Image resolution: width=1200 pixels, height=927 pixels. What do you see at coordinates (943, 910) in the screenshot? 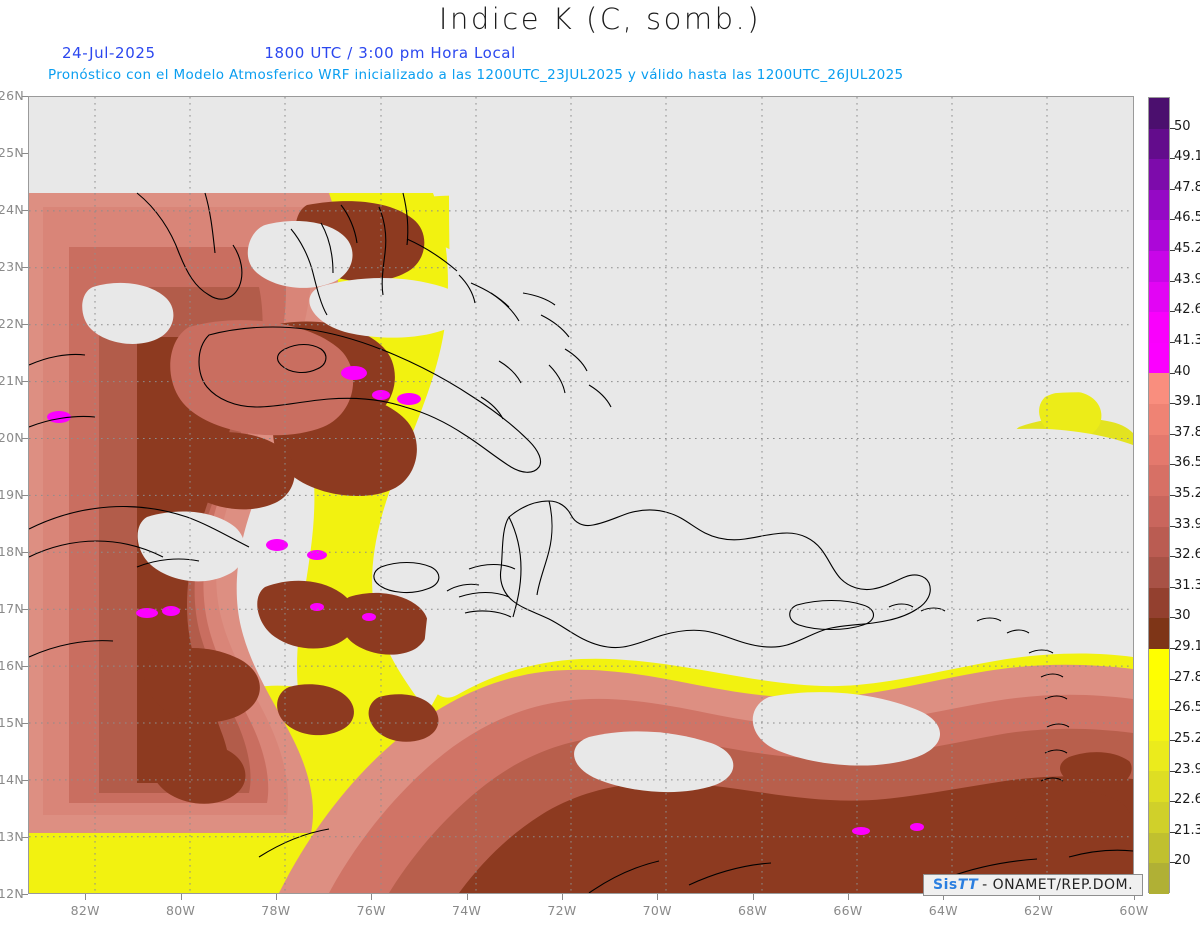
I see `lon-tick-label: 64W` at bounding box center [943, 910].